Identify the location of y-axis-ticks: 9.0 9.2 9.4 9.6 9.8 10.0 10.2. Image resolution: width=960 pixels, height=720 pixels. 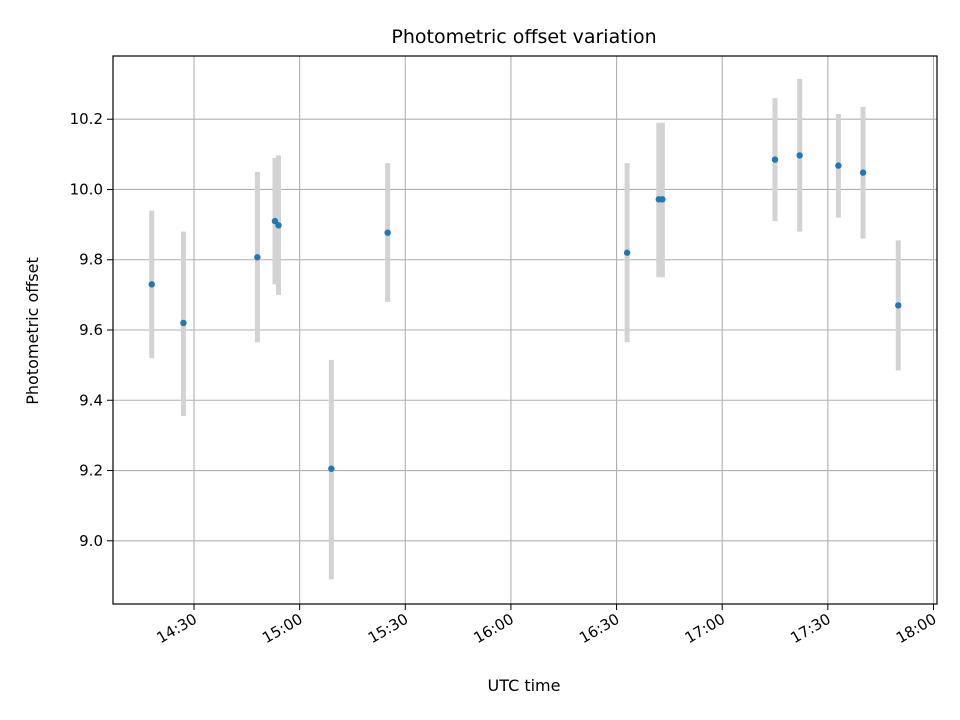
(91, 330).